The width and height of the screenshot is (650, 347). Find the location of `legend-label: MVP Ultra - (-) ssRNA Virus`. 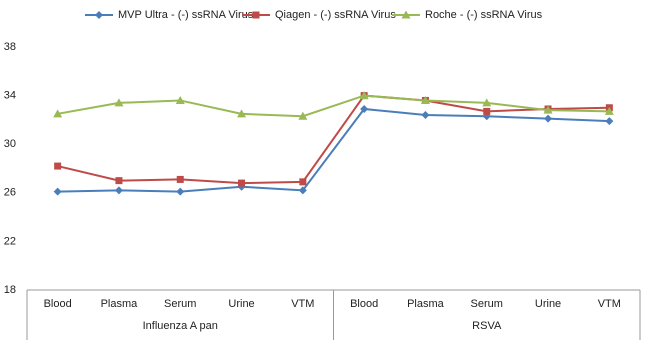

legend-label: MVP Ultra - (-) ssRNA Virus is located at coordinates (186, 15).